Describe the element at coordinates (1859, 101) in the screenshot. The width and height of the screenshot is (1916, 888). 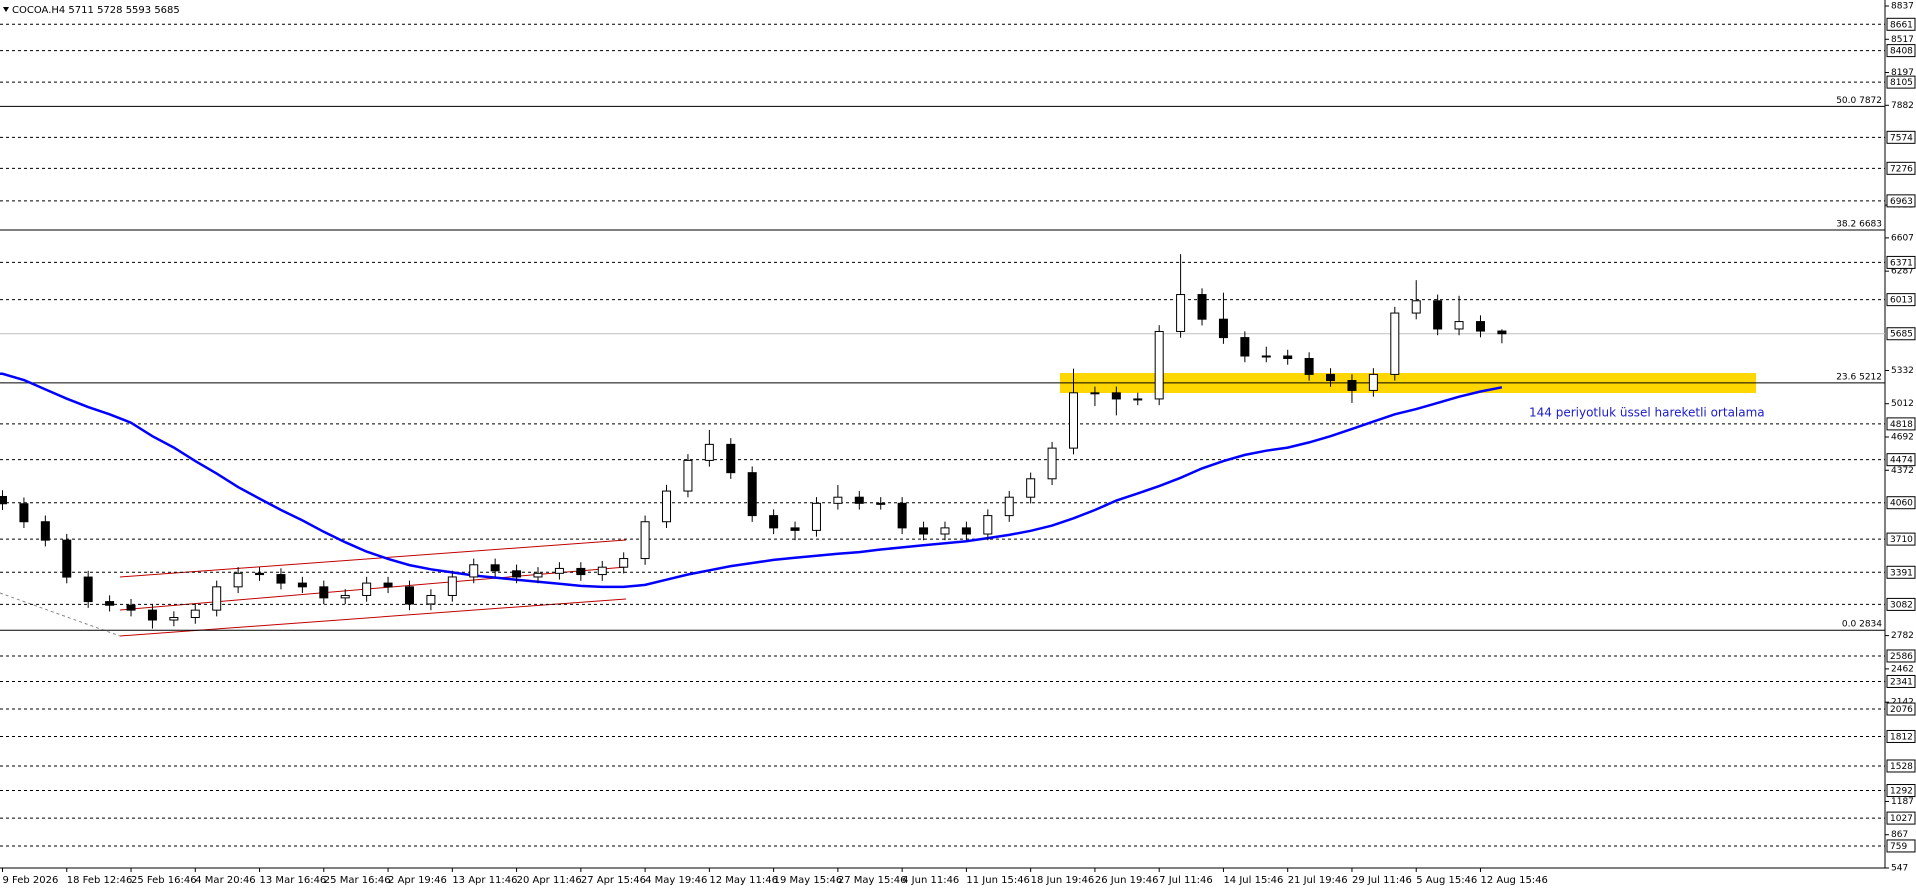
I see `fib-label: 50.0 7872` at that location.